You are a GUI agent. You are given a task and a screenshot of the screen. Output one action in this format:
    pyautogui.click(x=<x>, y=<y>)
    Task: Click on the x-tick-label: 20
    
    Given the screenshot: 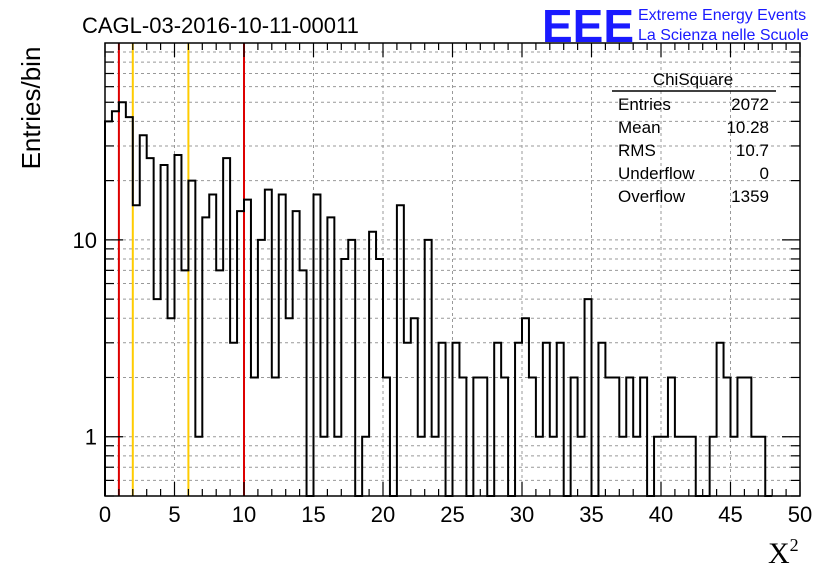 What is the action you would take?
    pyautogui.click(x=383, y=514)
    